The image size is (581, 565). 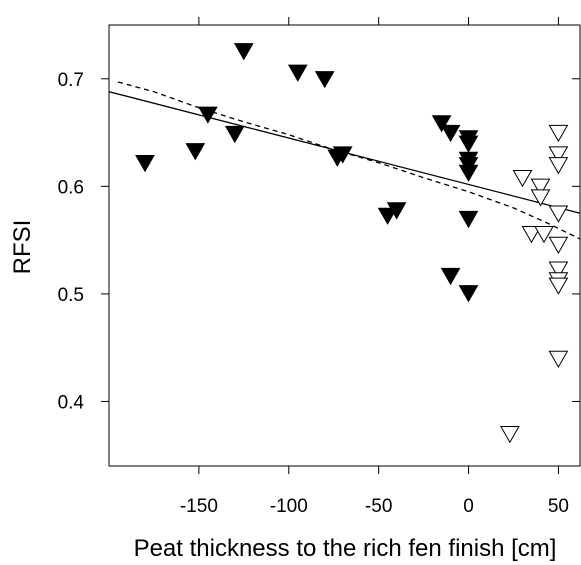 What do you see at coordinates (199, 506) in the screenshot?
I see `x-tick-label: -150` at bounding box center [199, 506].